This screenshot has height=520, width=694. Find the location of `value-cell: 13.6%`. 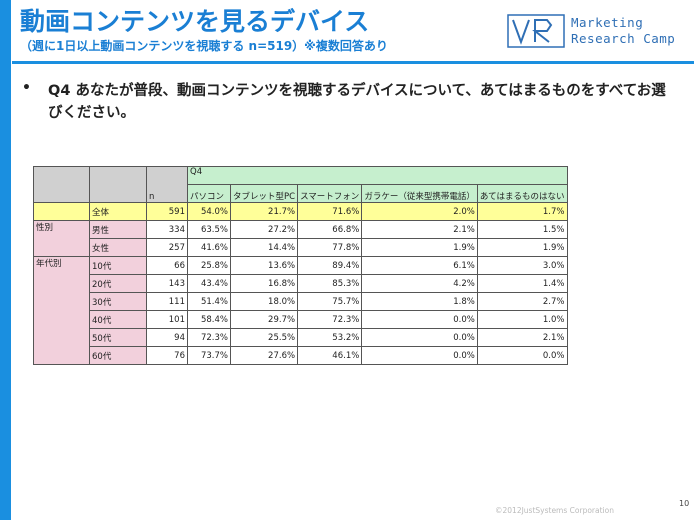

value-cell: 13.6% is located at coordinates (264, 265).